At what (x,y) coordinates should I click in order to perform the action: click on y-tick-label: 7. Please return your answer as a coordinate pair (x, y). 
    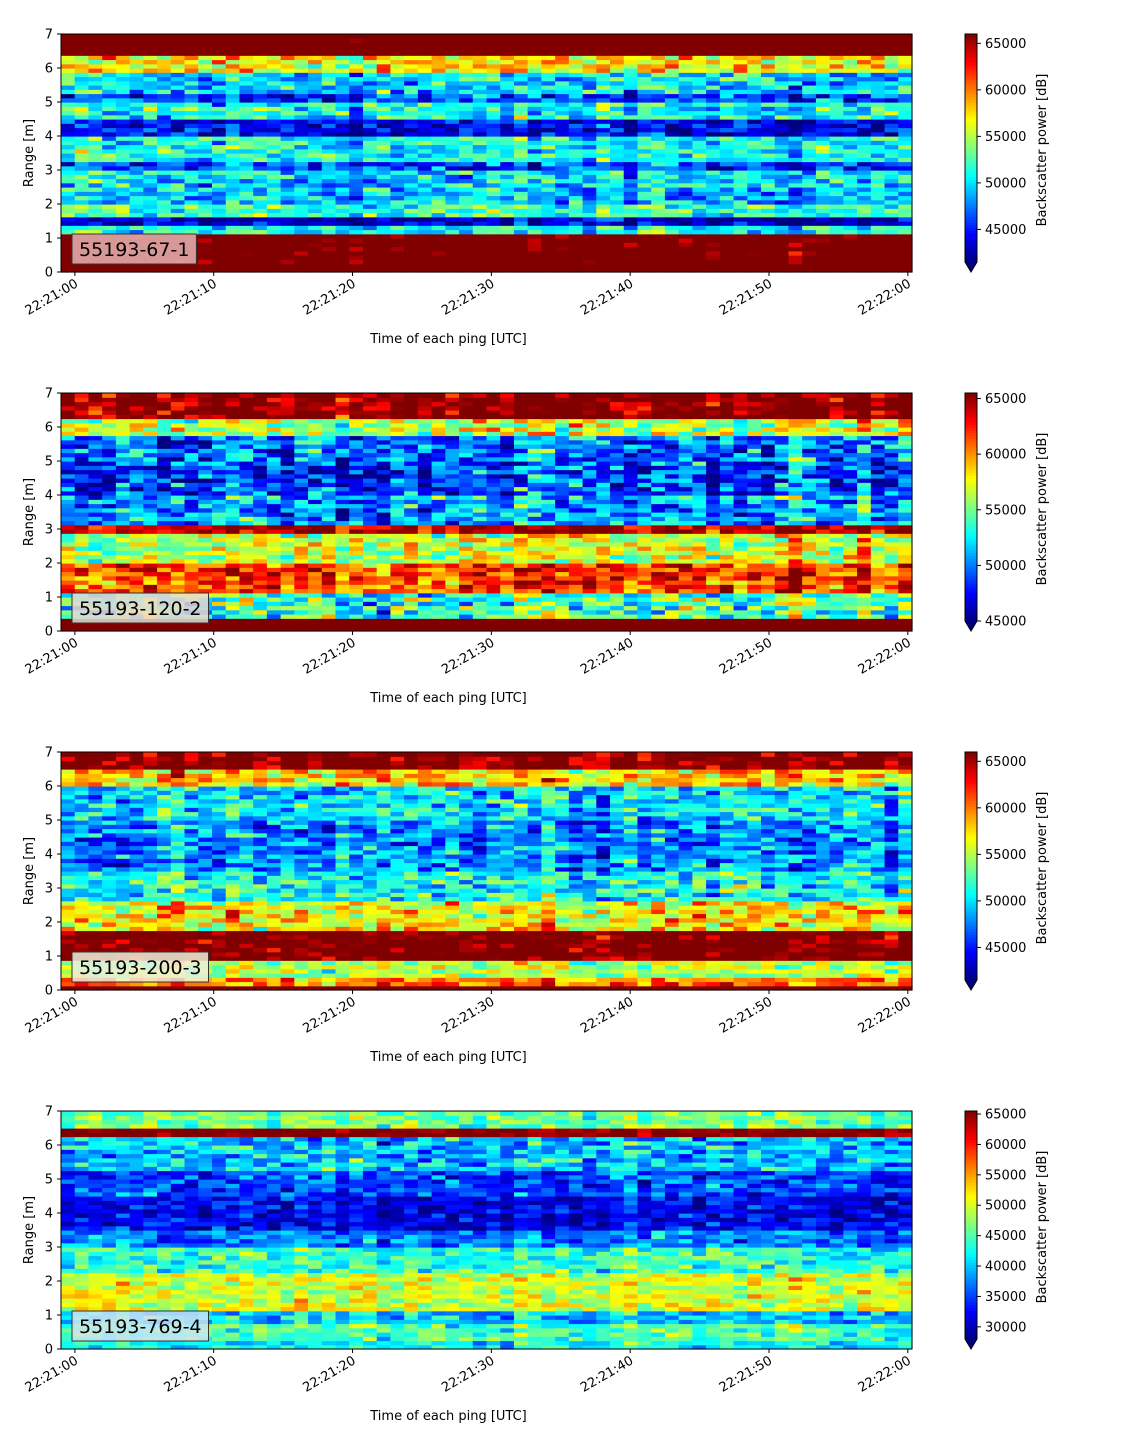
    Looking at the image, I should click on (49, 394).